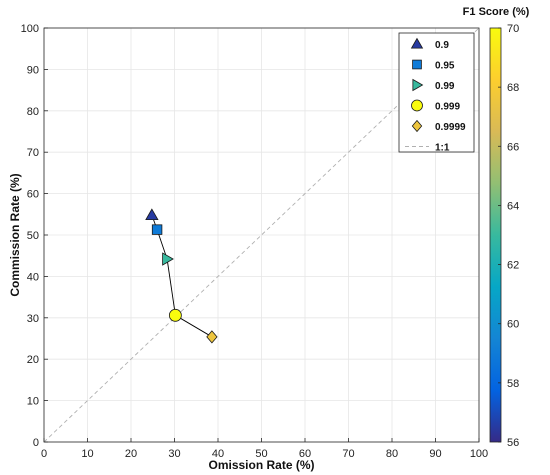 The height and width of the screenshot is (475, 550). What do you see at coordinates (495, 235) in the screenshot?
I see `colorbar-gradient` at bounding box center [495, 235].